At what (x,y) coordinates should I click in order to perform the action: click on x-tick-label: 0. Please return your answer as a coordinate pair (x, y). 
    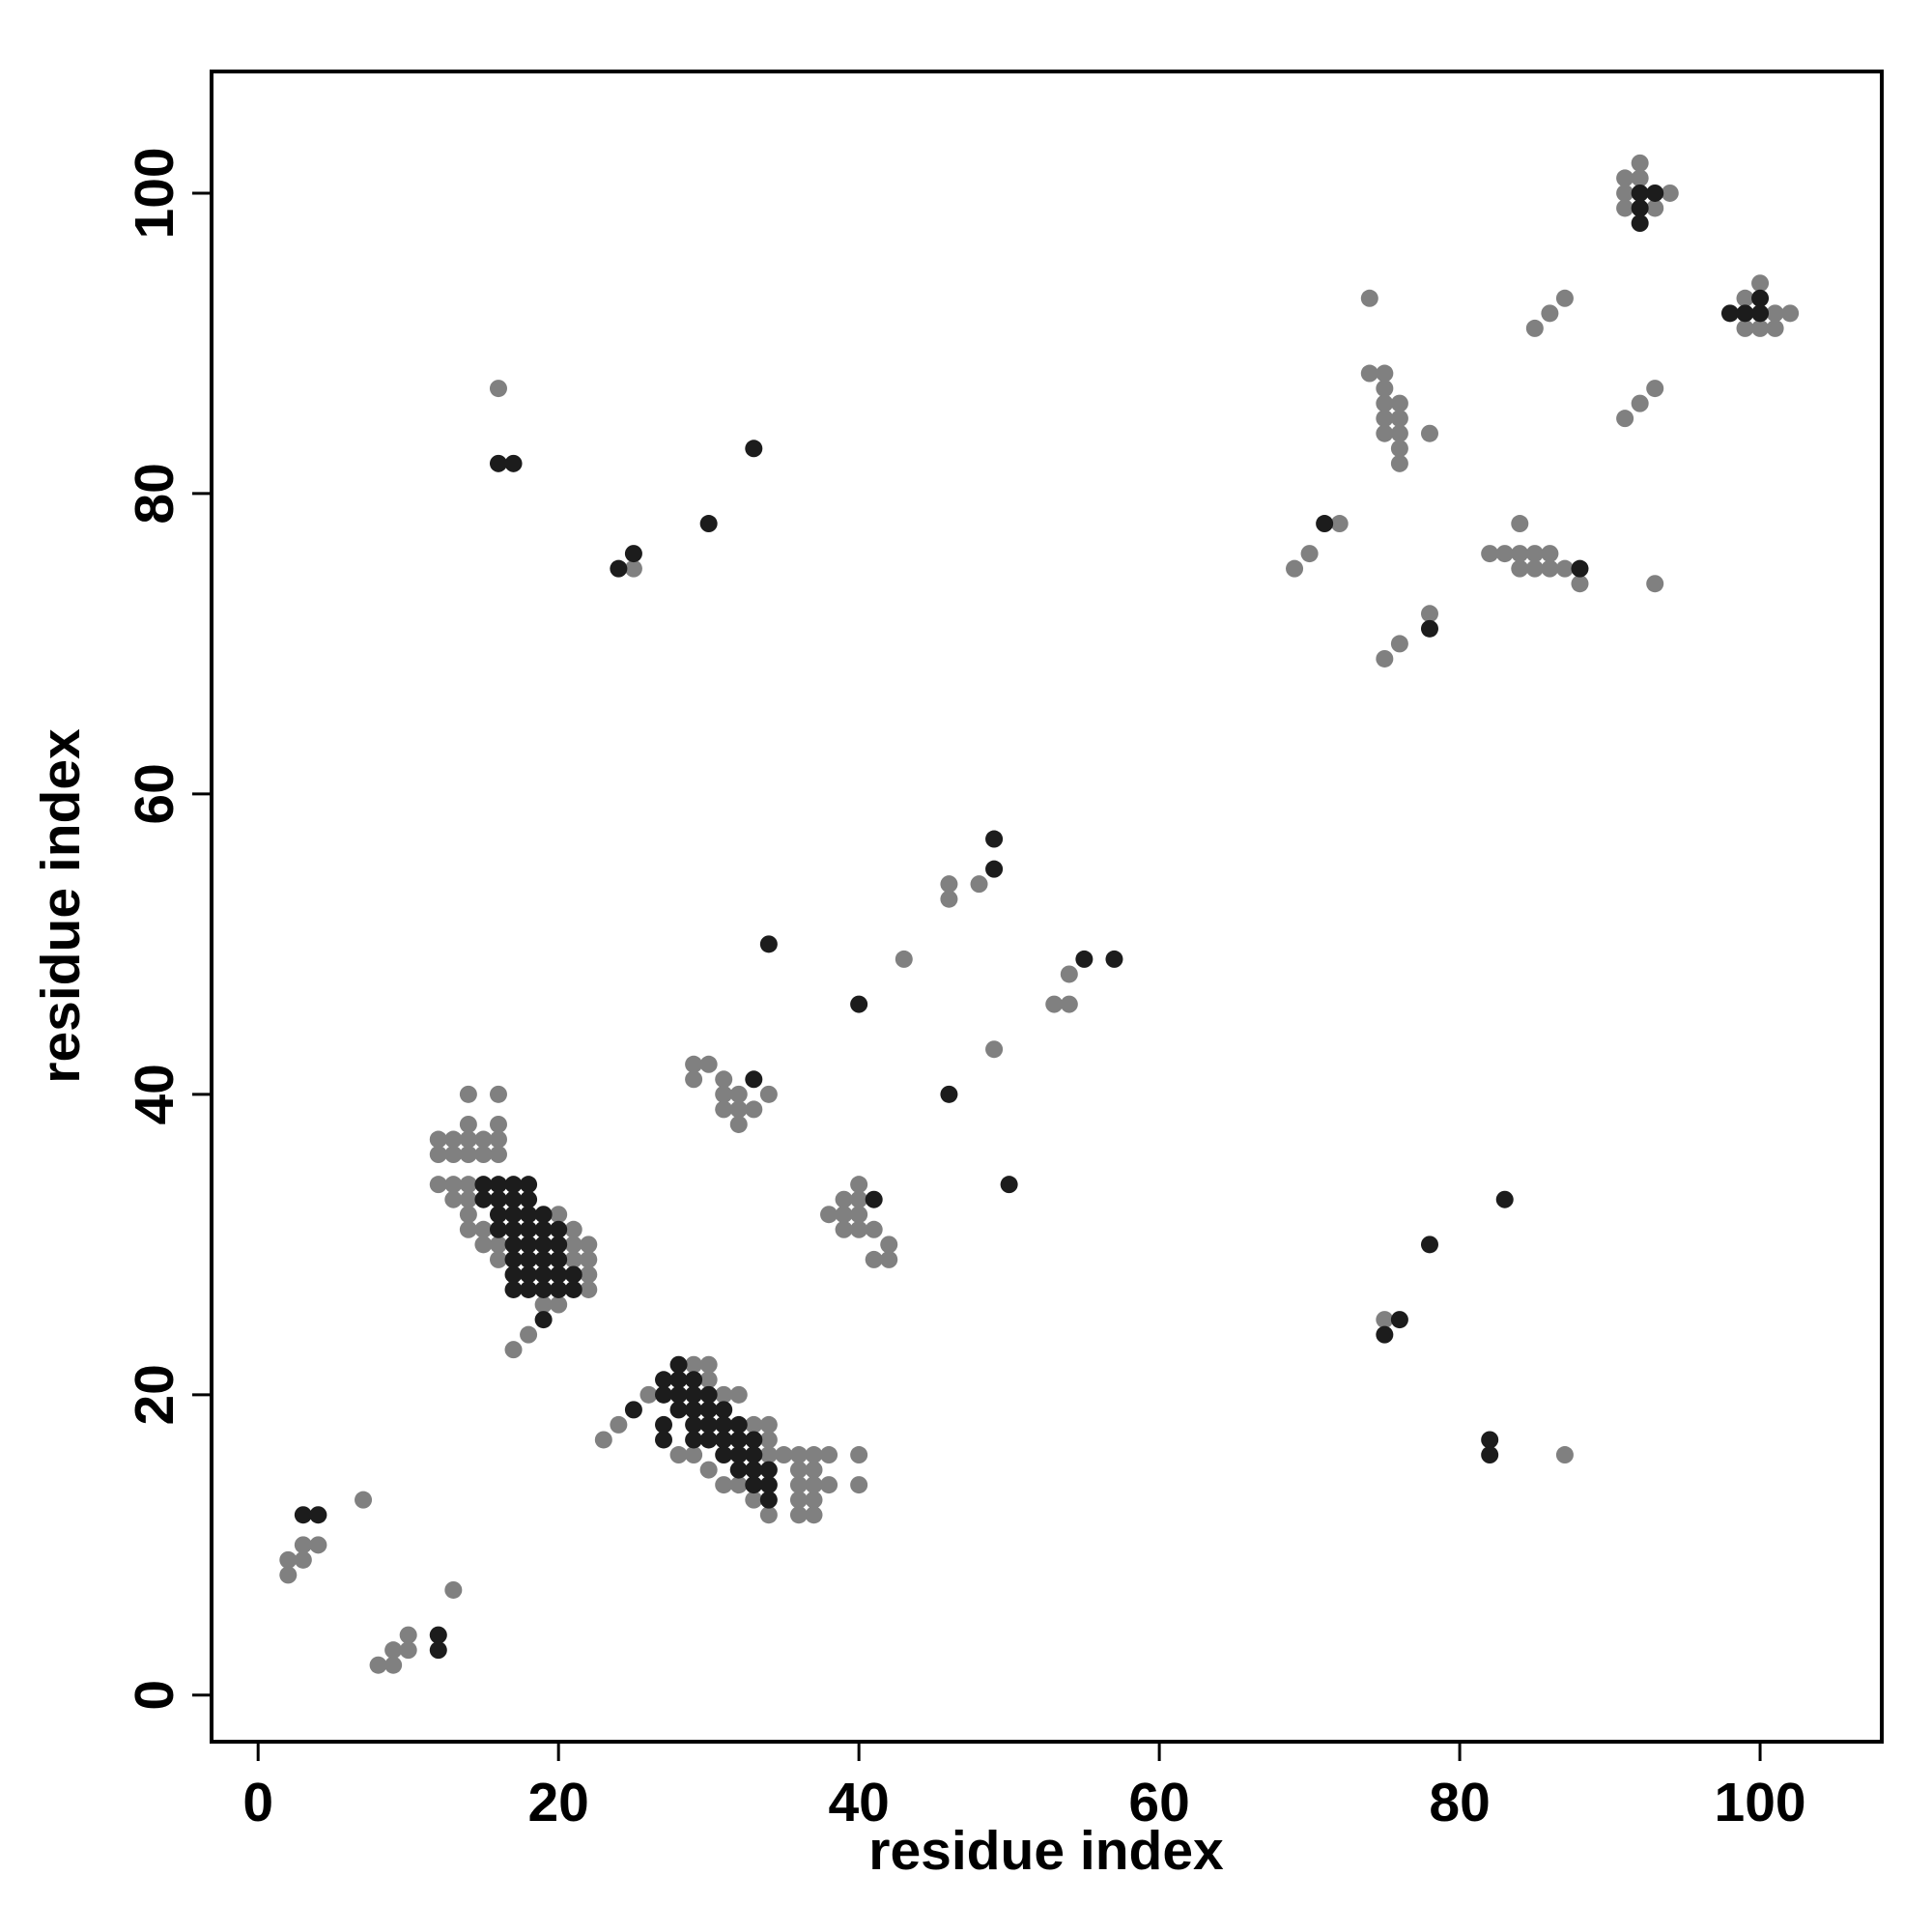
    Looking at the image, I should click on (257, 1802).